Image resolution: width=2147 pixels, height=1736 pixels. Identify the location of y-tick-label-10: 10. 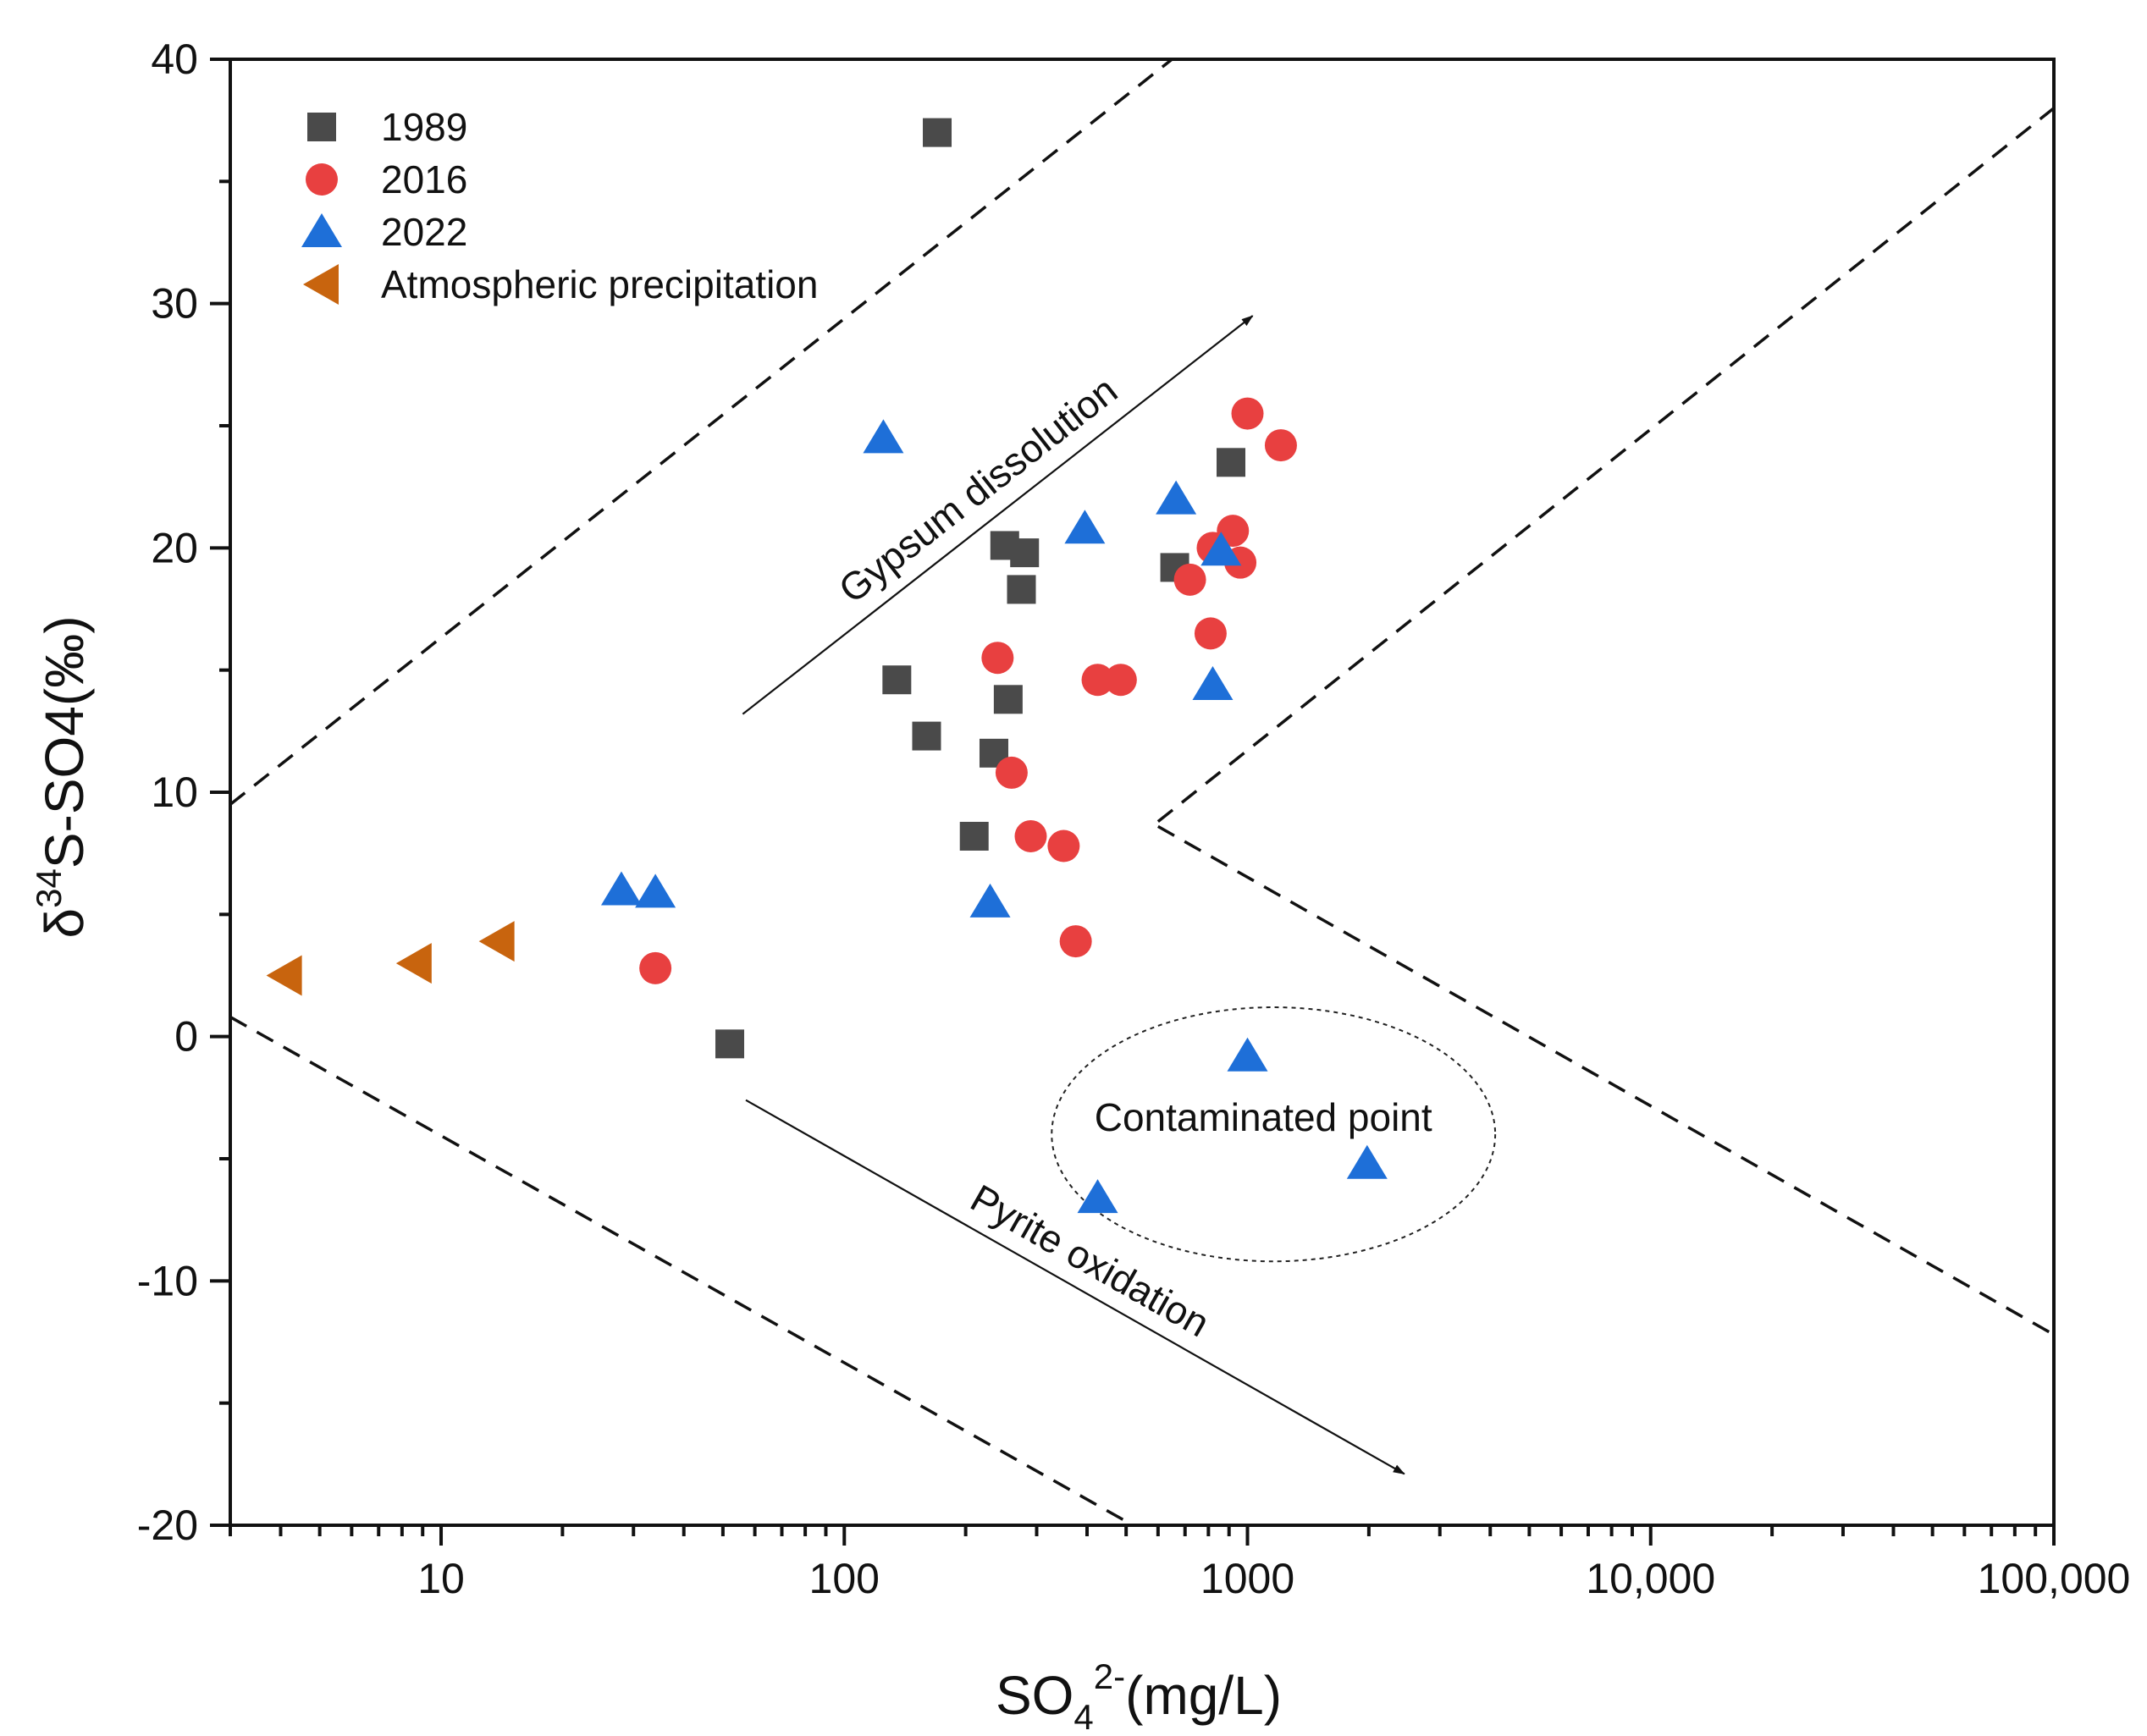
(174, 792).